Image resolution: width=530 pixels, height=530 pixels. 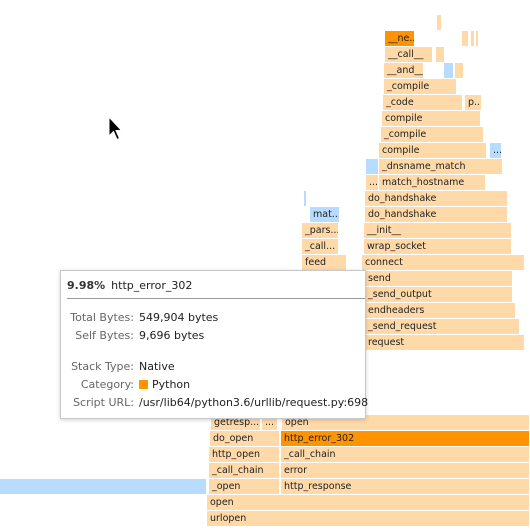 What do you see at coordinates (103, 402) in the screenshot?
I see `script-url-label: Script URL:` at bounding box center [103, 402].